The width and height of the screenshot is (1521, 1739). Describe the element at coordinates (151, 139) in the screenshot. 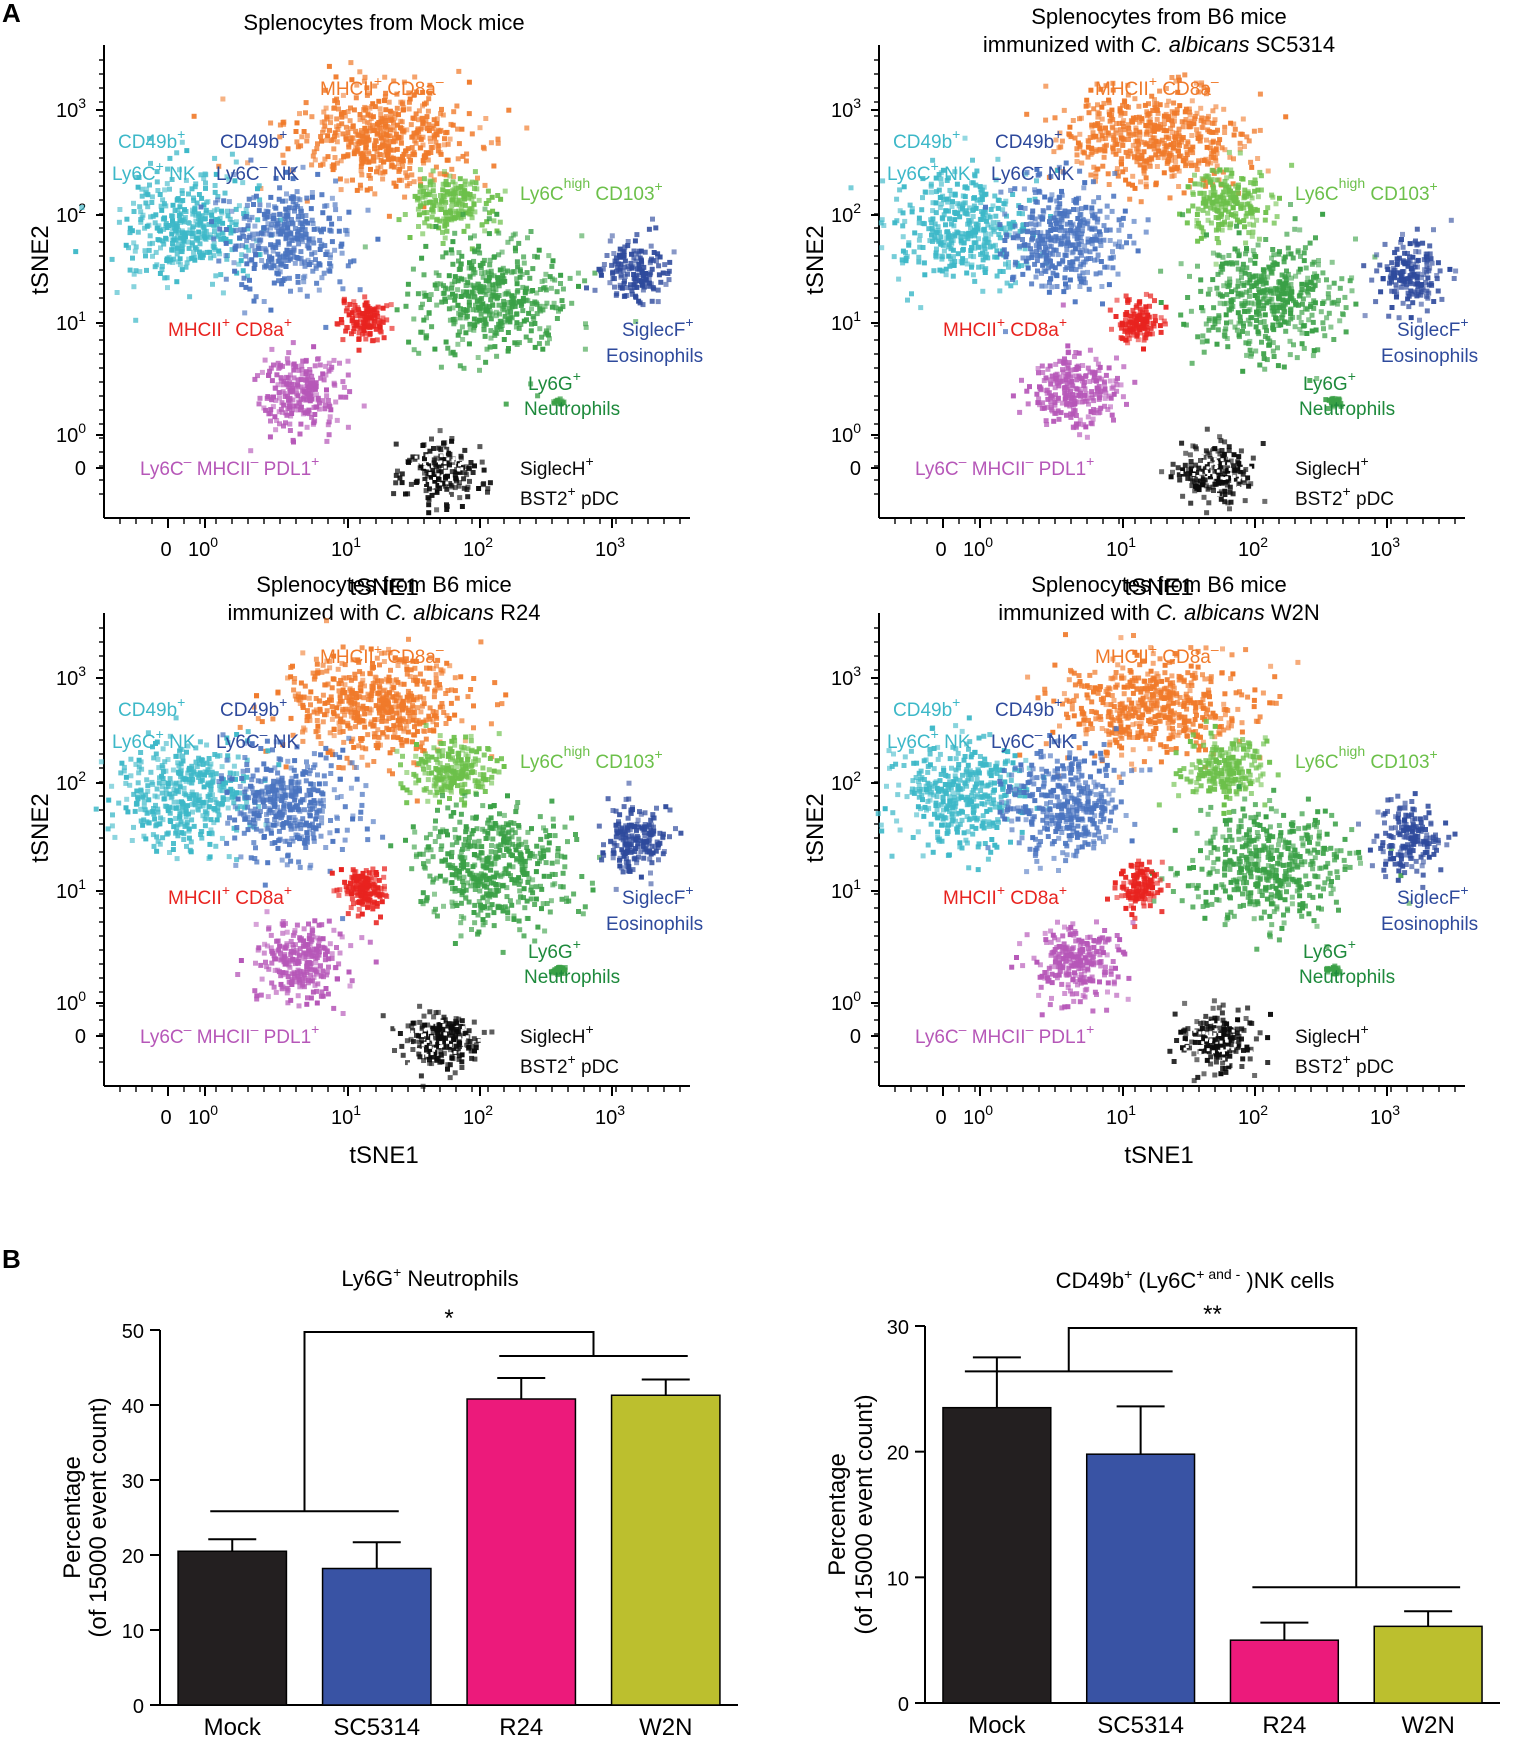

I see `label-cd49b-cyan: CD49b+` at that location.